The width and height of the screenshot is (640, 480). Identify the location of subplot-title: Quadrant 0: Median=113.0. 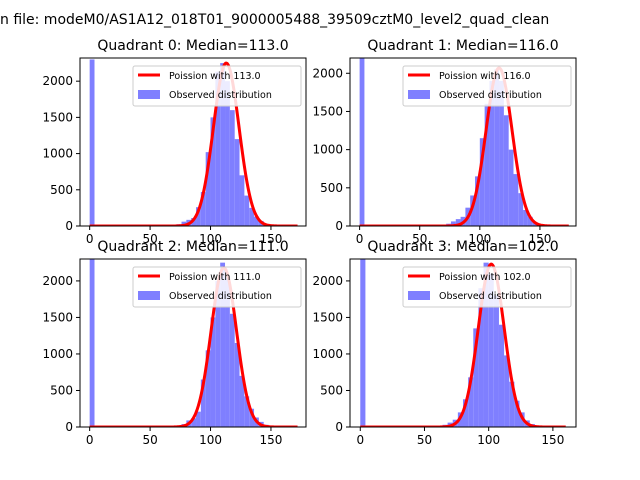
(192, 46).